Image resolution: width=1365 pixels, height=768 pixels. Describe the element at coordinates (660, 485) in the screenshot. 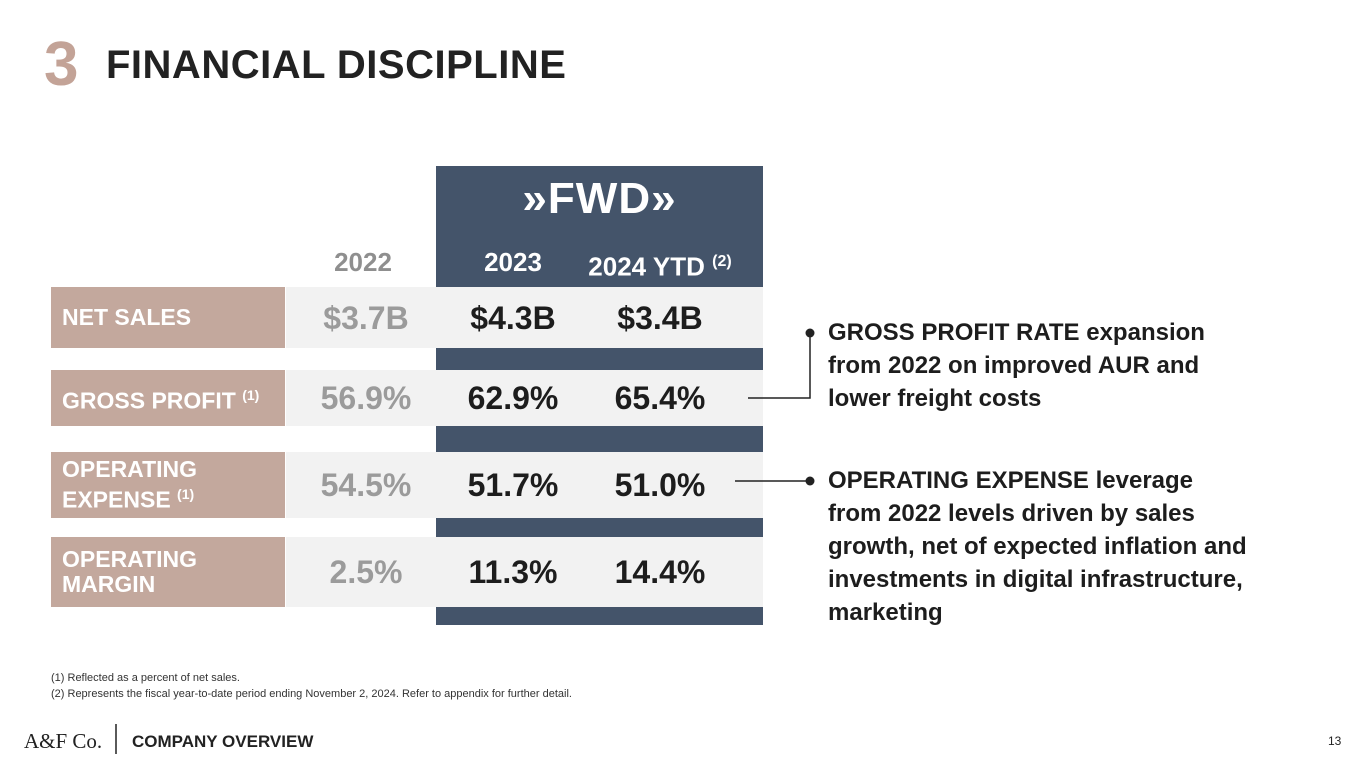

I see `cell-value: 51.0%` at that location.